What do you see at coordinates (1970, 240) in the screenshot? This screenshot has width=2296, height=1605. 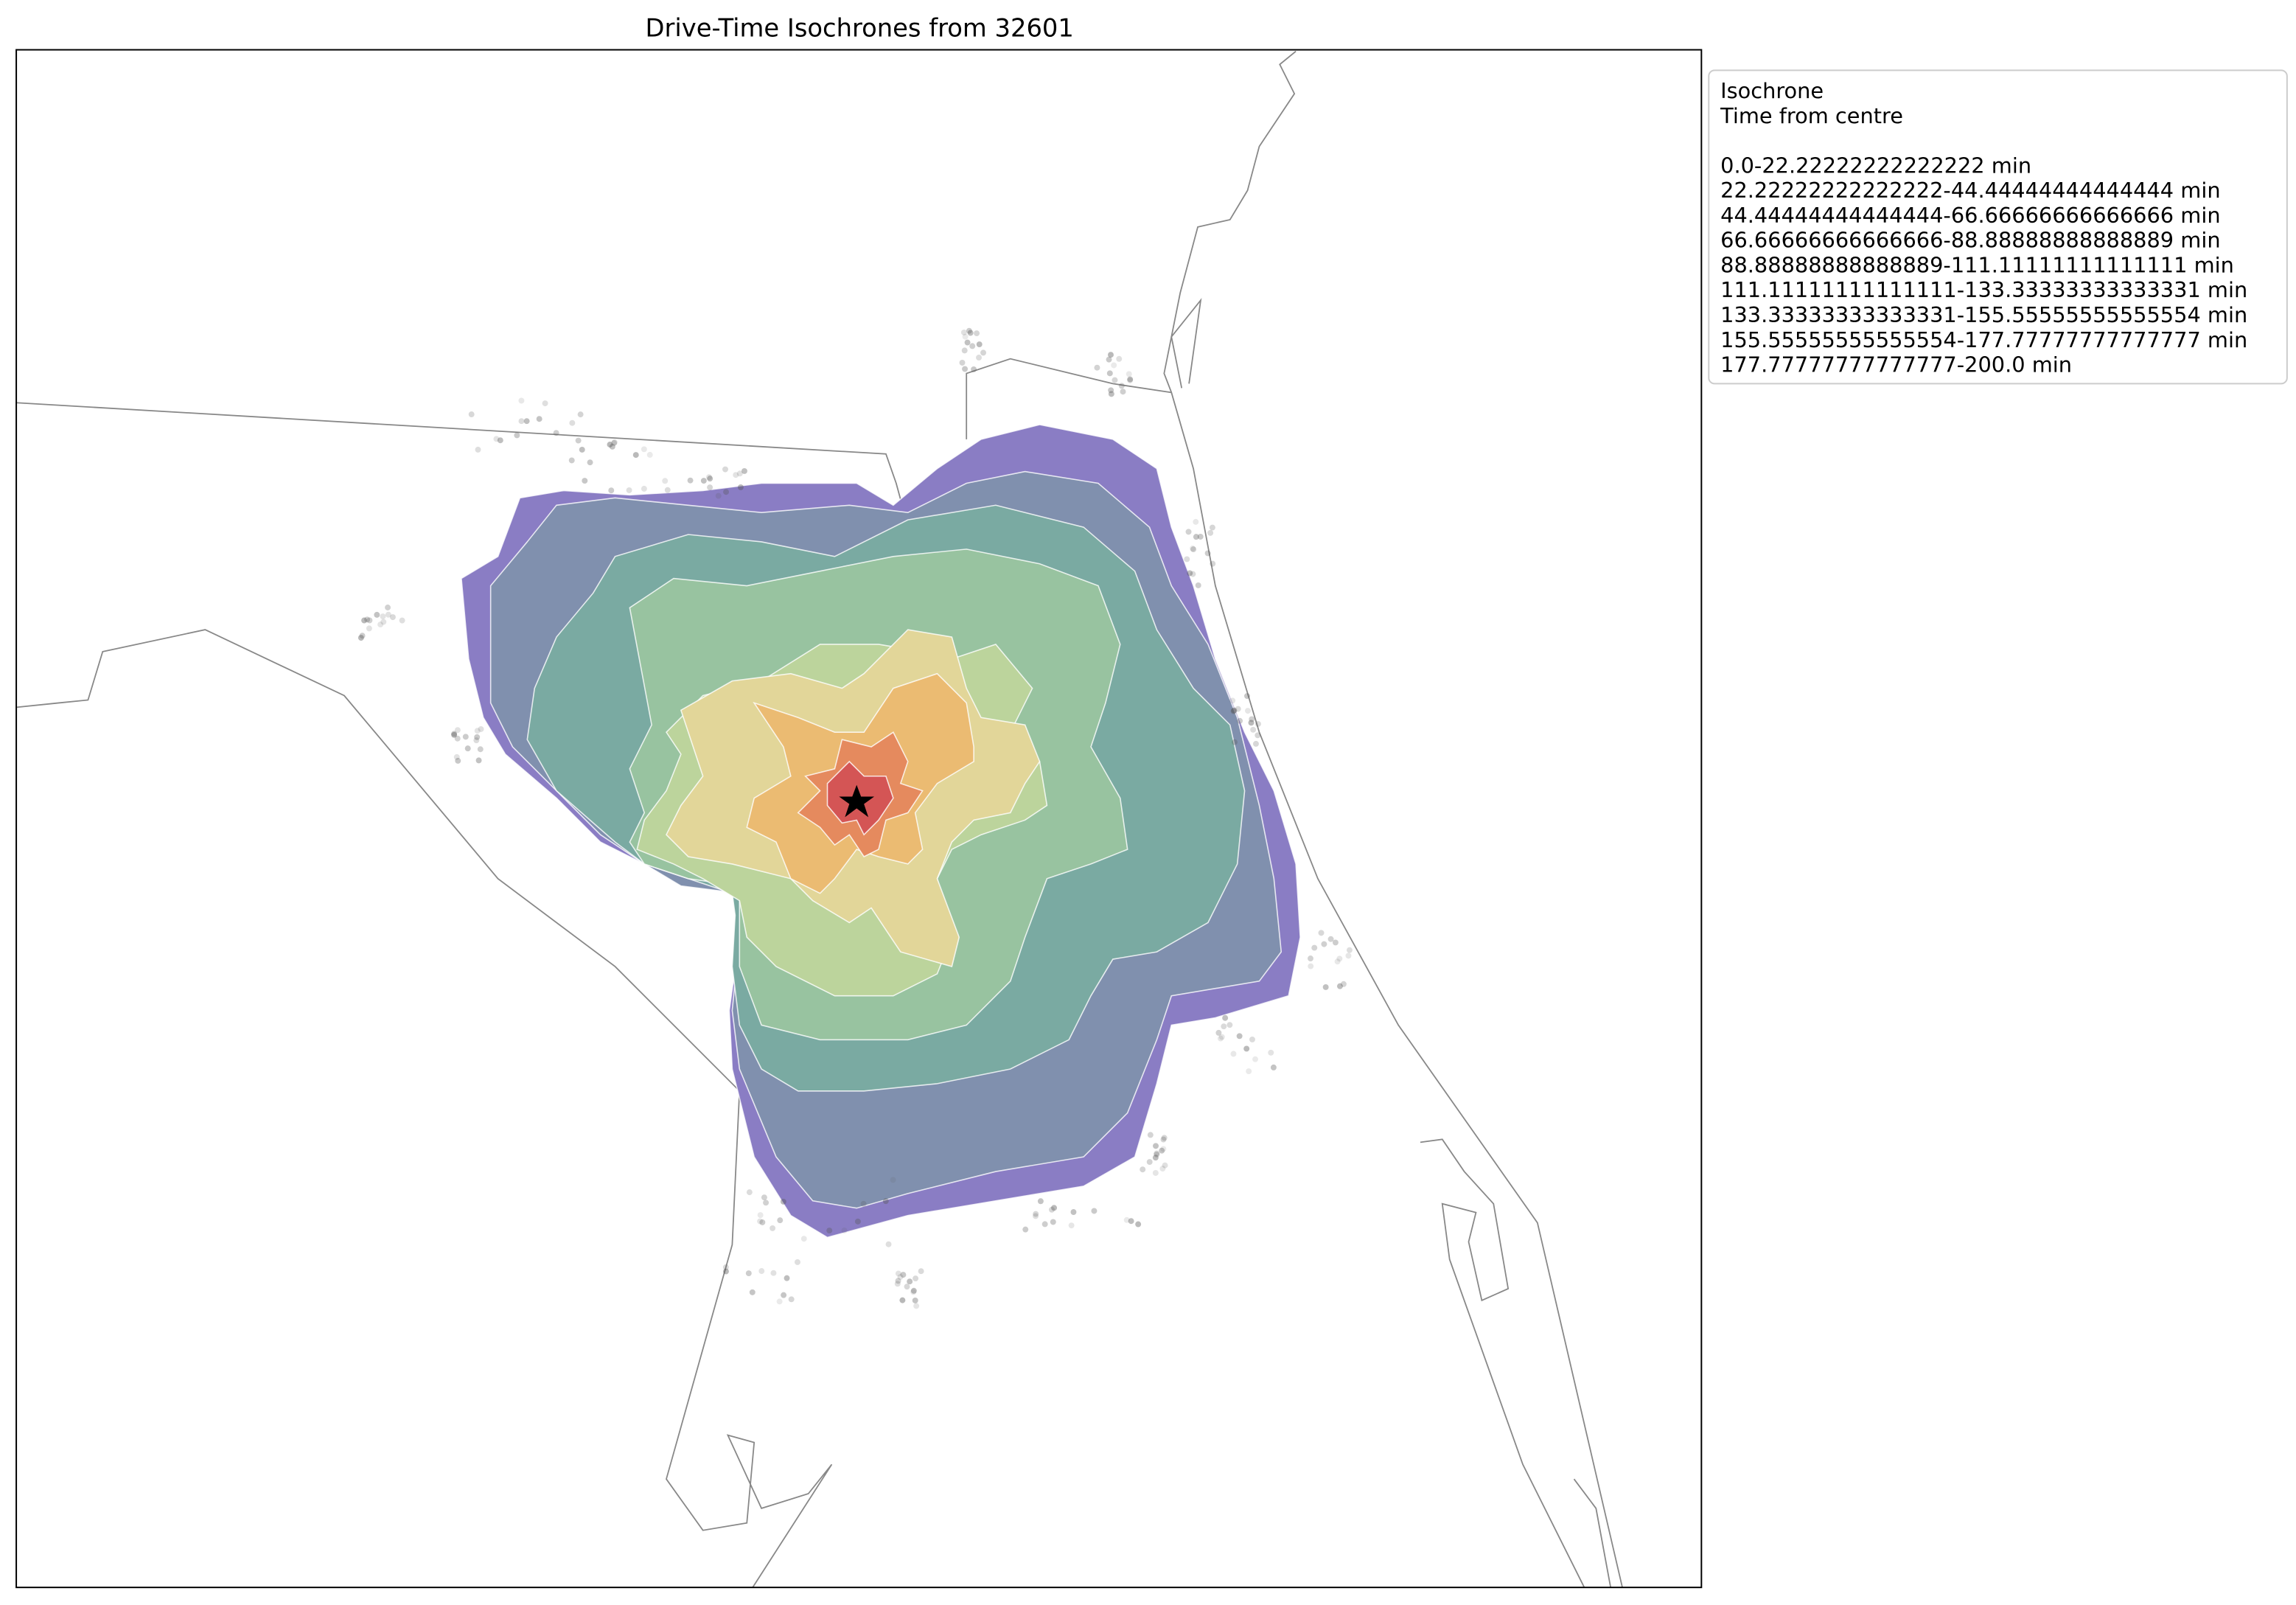 I see `legend-entry: 66.66666666666666-88.88888888888889 min` at bounding box center [1970, 240].